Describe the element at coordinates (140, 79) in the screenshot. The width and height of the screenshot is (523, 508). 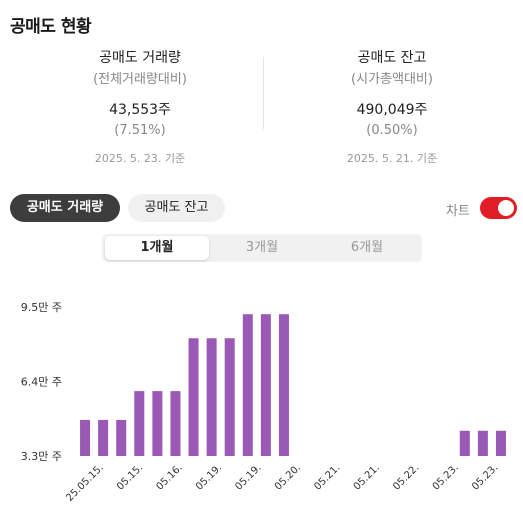
I see `short-volume-subtitle: (전체거래량대비)` at that location.